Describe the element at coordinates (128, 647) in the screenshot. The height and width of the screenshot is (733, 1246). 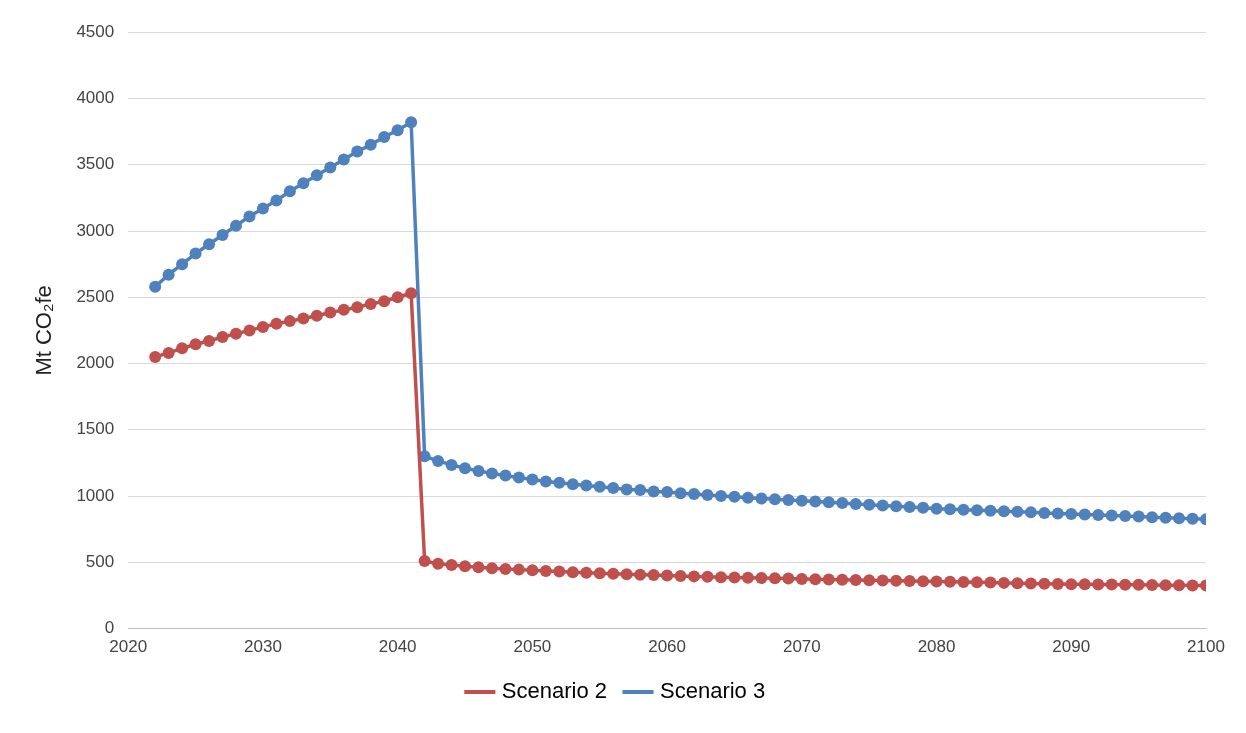
I see `x-tick-label: 2020` at that location.